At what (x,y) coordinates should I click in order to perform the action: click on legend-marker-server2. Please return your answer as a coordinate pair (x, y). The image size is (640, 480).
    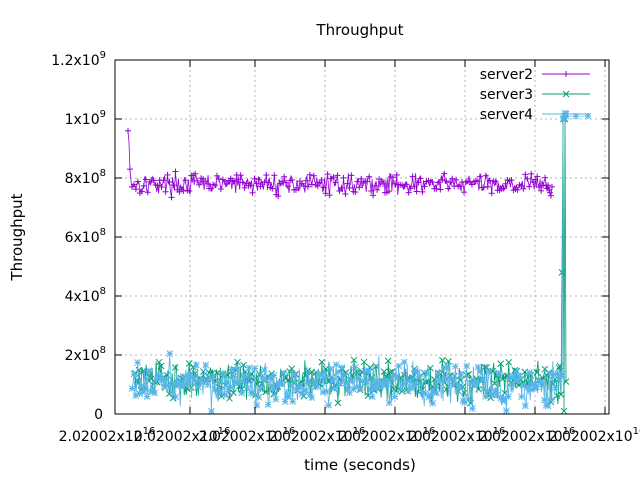
    Looking at the image, I should click on (566, 74).